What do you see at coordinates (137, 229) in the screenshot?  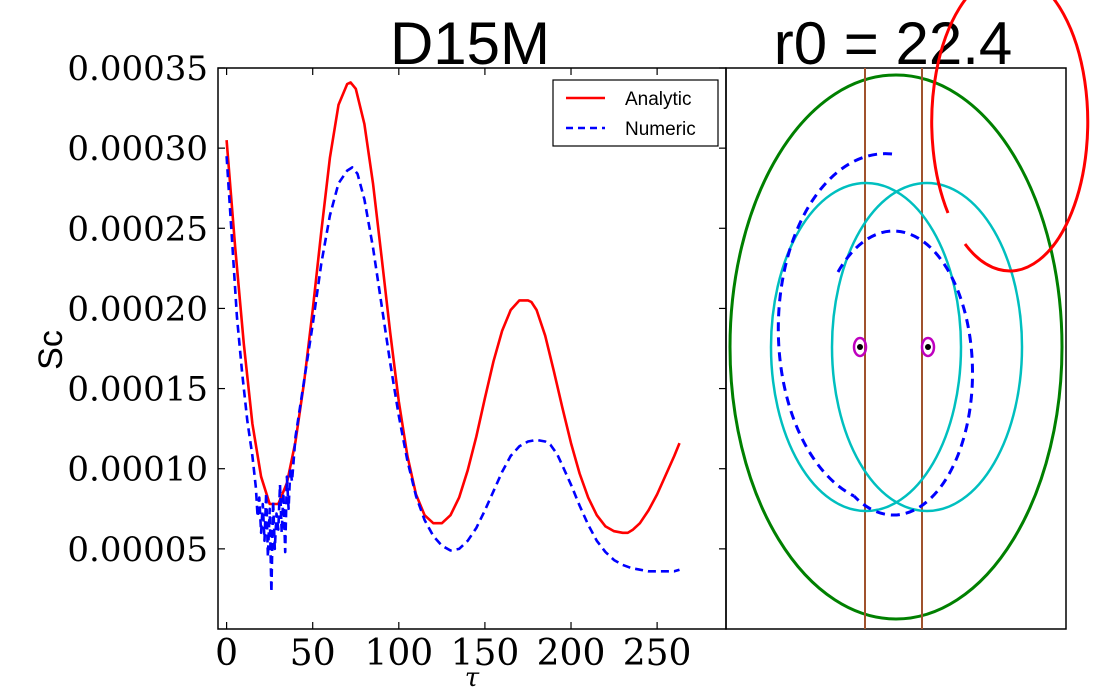 I see `y-tick-label: 0.00025` at bounding box center [137, 229].